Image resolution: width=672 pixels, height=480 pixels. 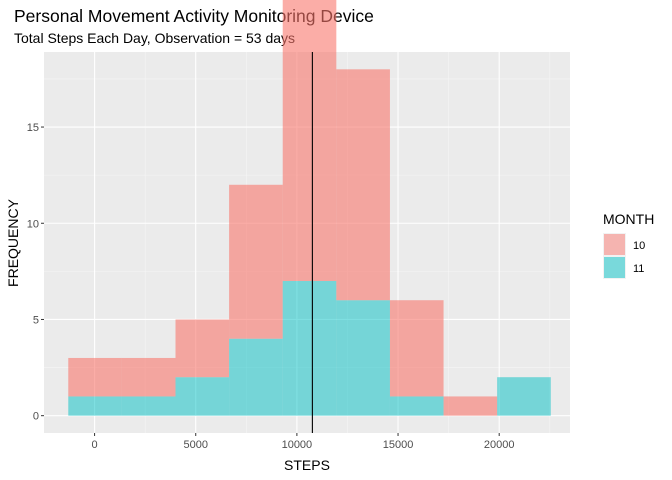 What do you see at coordinates (307, 465) in the screenshot?
I see `x-axis-title: STEPS` at bounding box center [307, 465].